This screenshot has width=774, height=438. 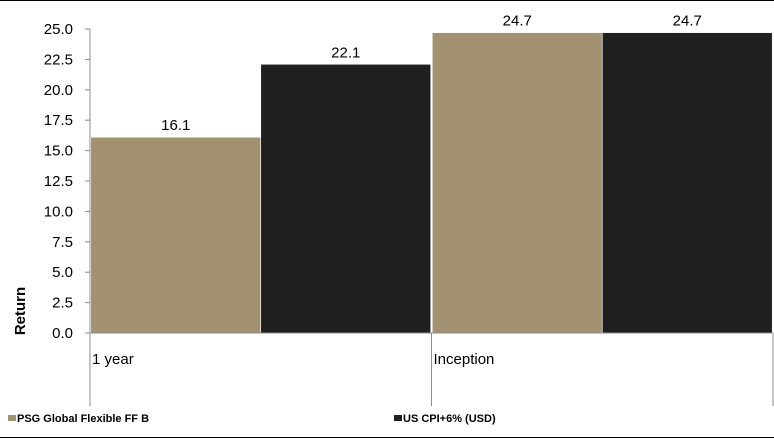 I want to click on data-label: 16.1, so click(x=175, y=125).